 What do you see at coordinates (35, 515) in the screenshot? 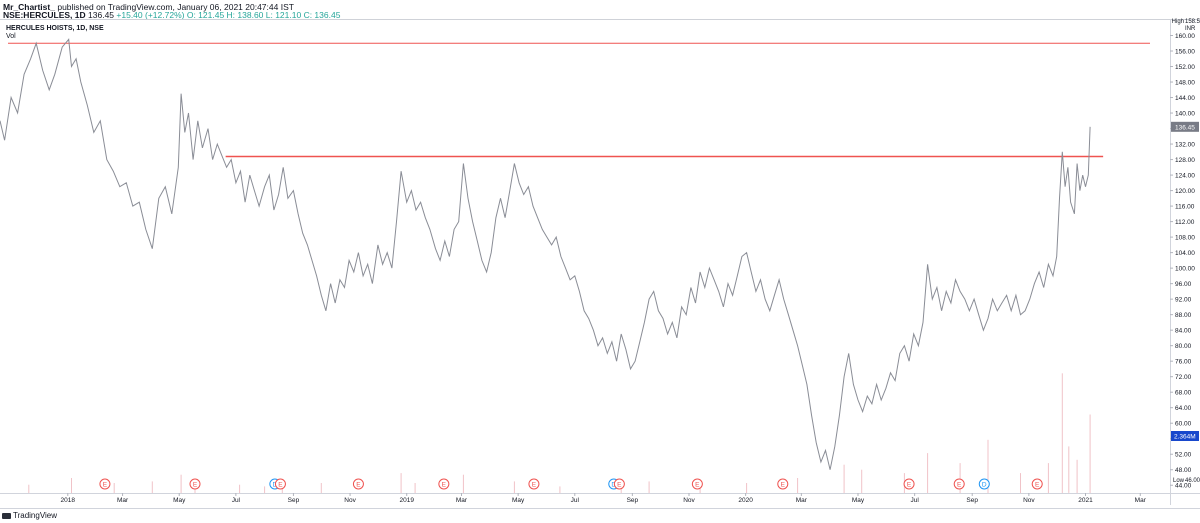
I see `brand-text: TradingView` at bounding box center [35, 515].